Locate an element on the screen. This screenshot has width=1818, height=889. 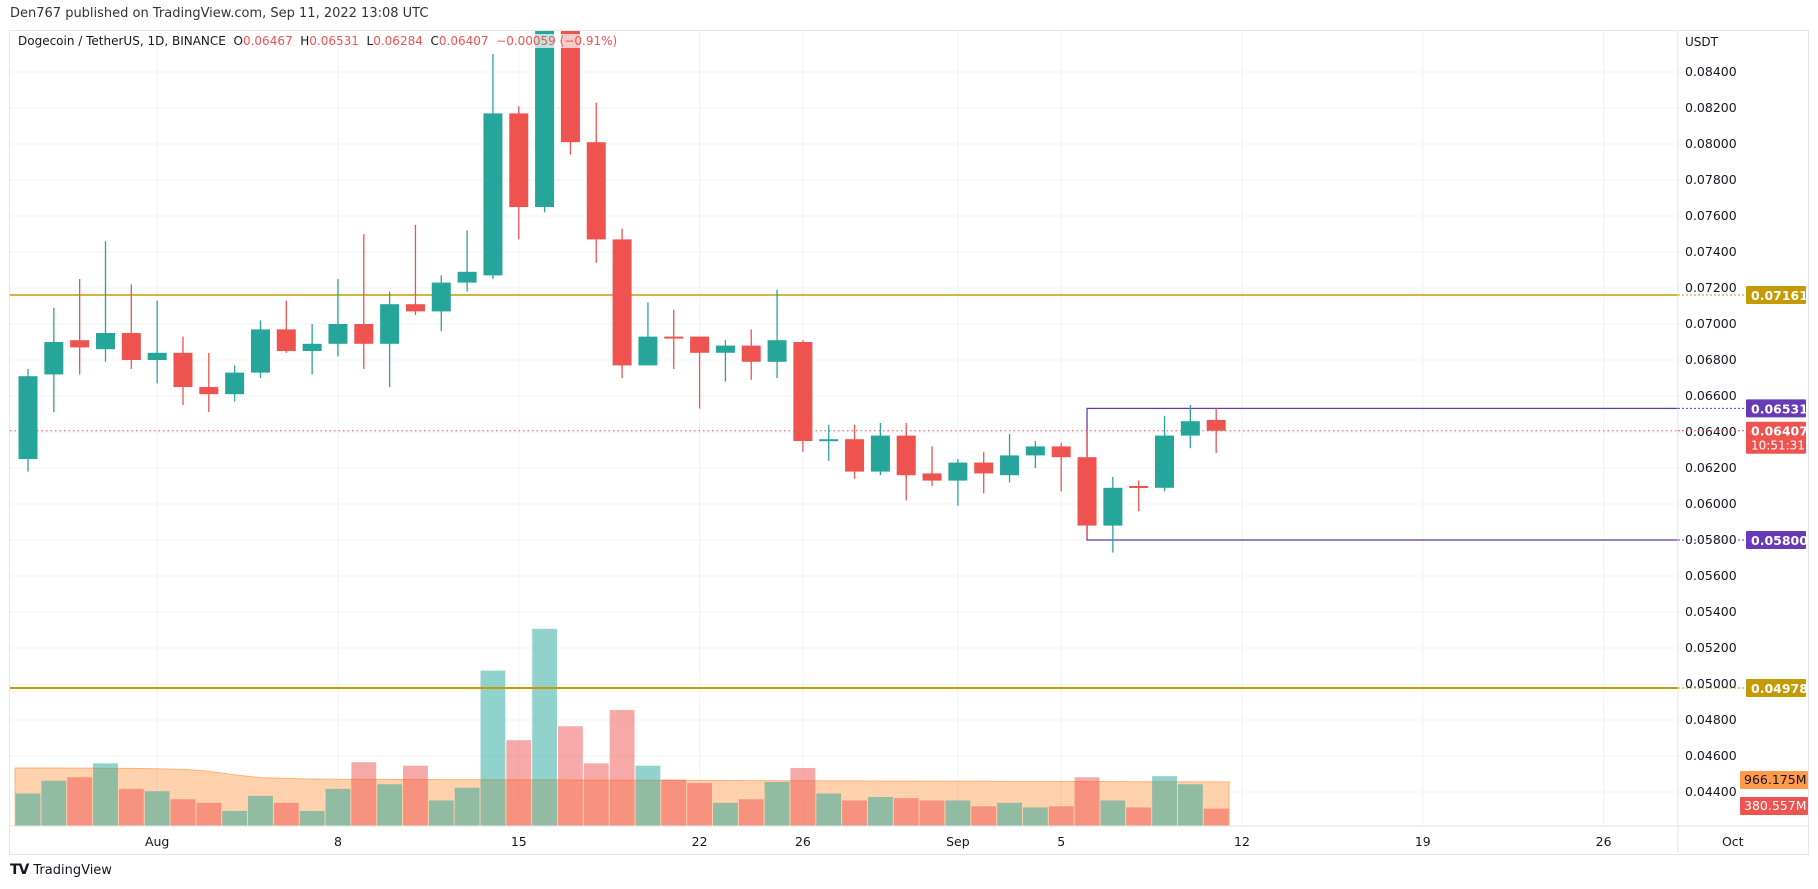
last-price-label-bg is located at coordinates (1776, 437).